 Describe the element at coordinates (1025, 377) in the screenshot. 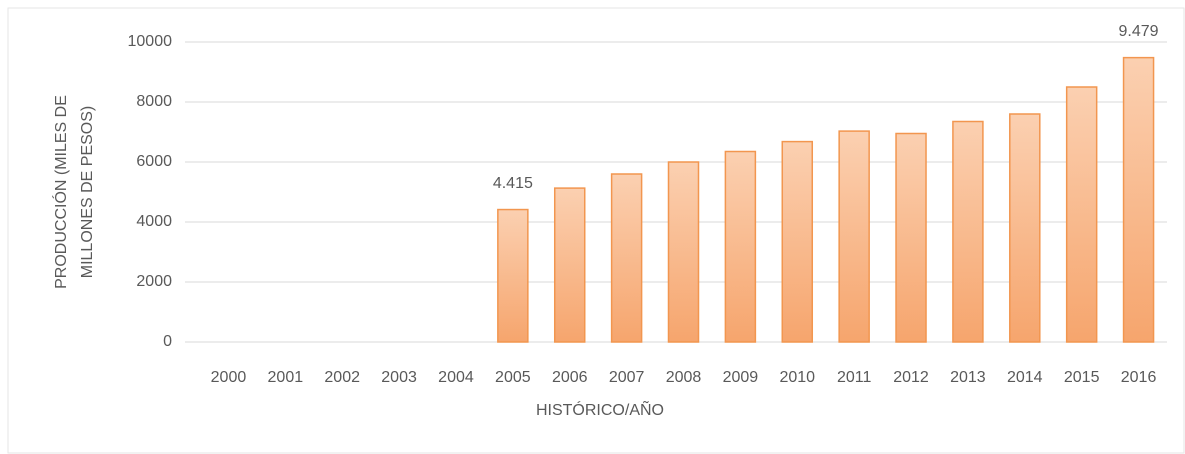

I see `x-tick-label: 2014` at that location.